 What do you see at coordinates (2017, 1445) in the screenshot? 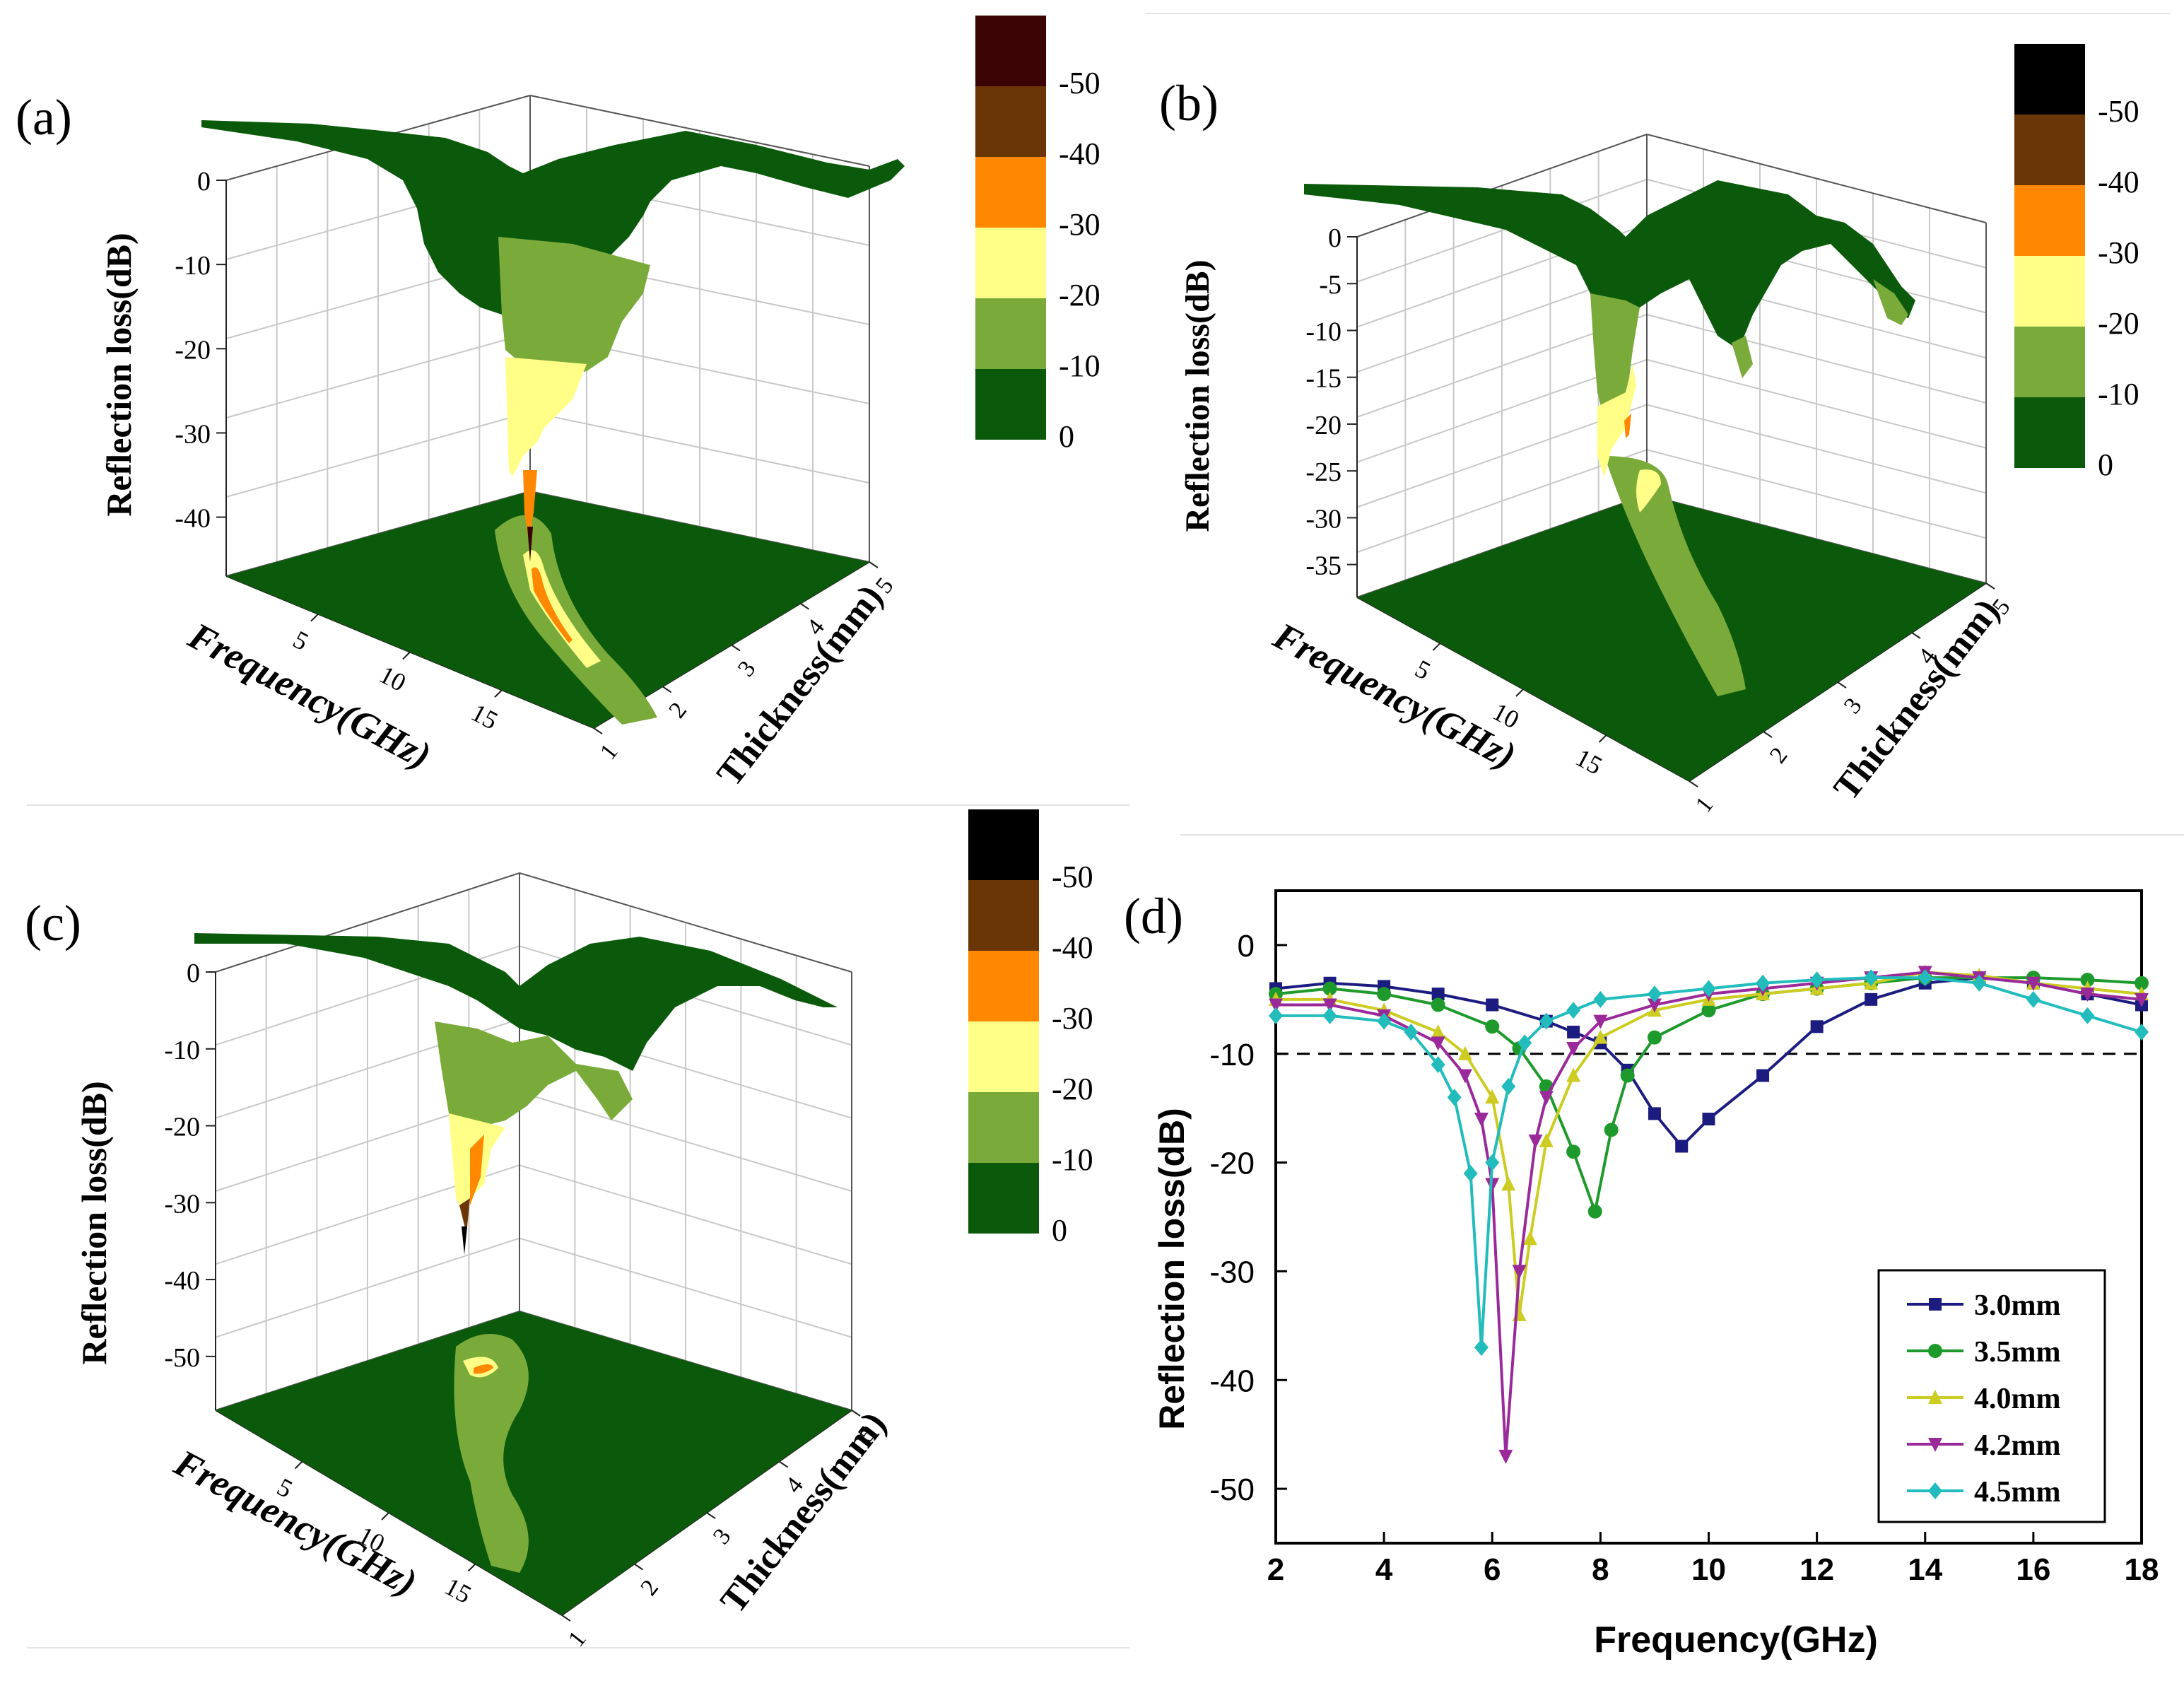
I see `legend-label: 4.2mm` at bounding box center [2017, 1445].